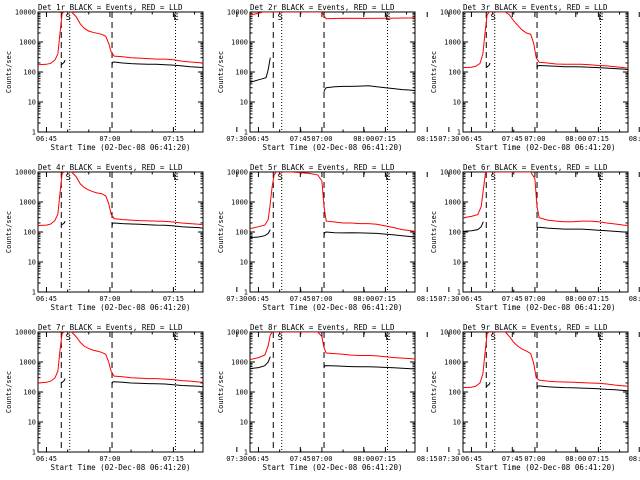 The image size is (640, 480). I want to click on panel-title: Det 7r BLACK = Events, RED = LLD, so click(110, 327).